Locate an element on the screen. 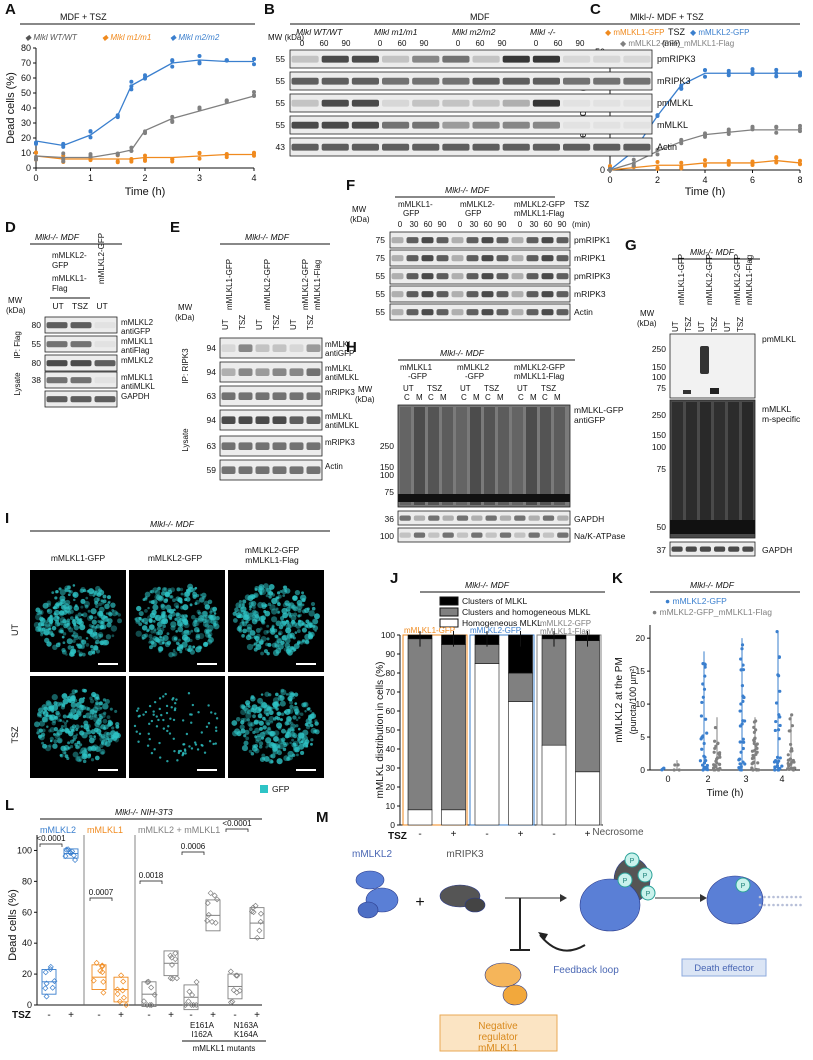 The height and width of the screenshot is (1060, 813). y-tick-label: 50 is located at coordinates (391, 730).